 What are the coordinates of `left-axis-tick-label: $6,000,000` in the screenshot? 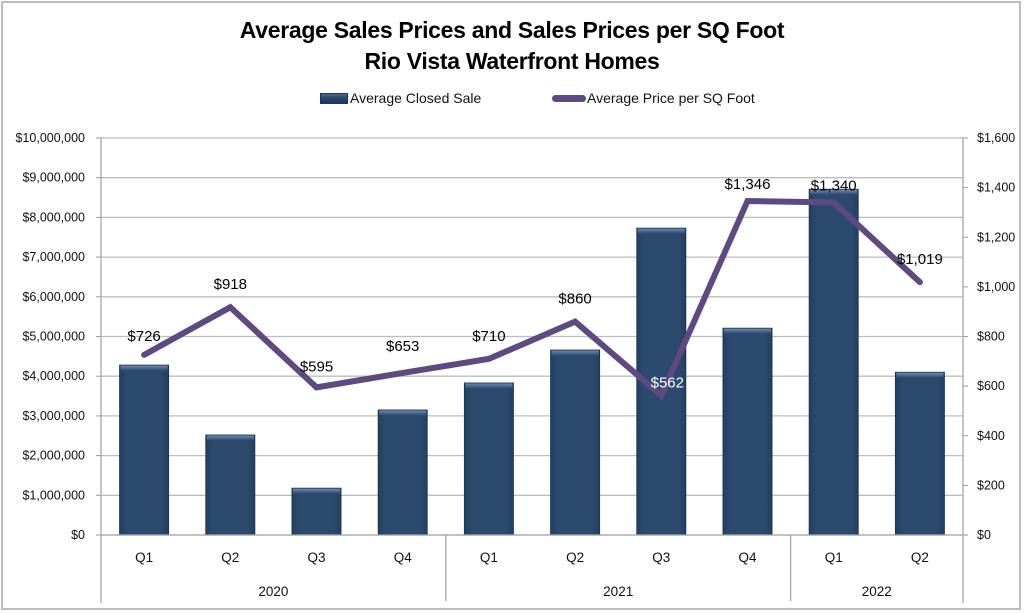 It's located at (53, 297).